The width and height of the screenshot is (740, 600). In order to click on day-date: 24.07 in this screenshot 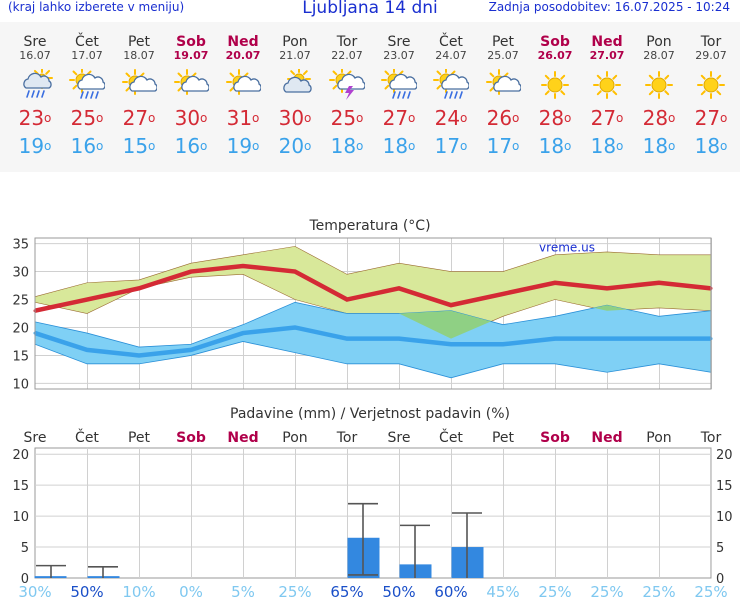, I will do `click(451, 55)`.